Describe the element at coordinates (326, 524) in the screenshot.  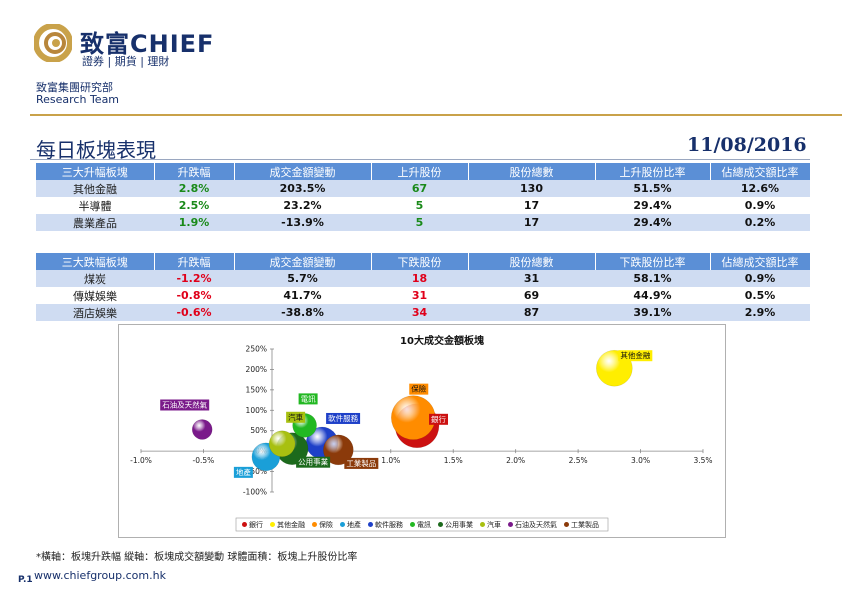
I see `legend-entry: 保險` at that location.